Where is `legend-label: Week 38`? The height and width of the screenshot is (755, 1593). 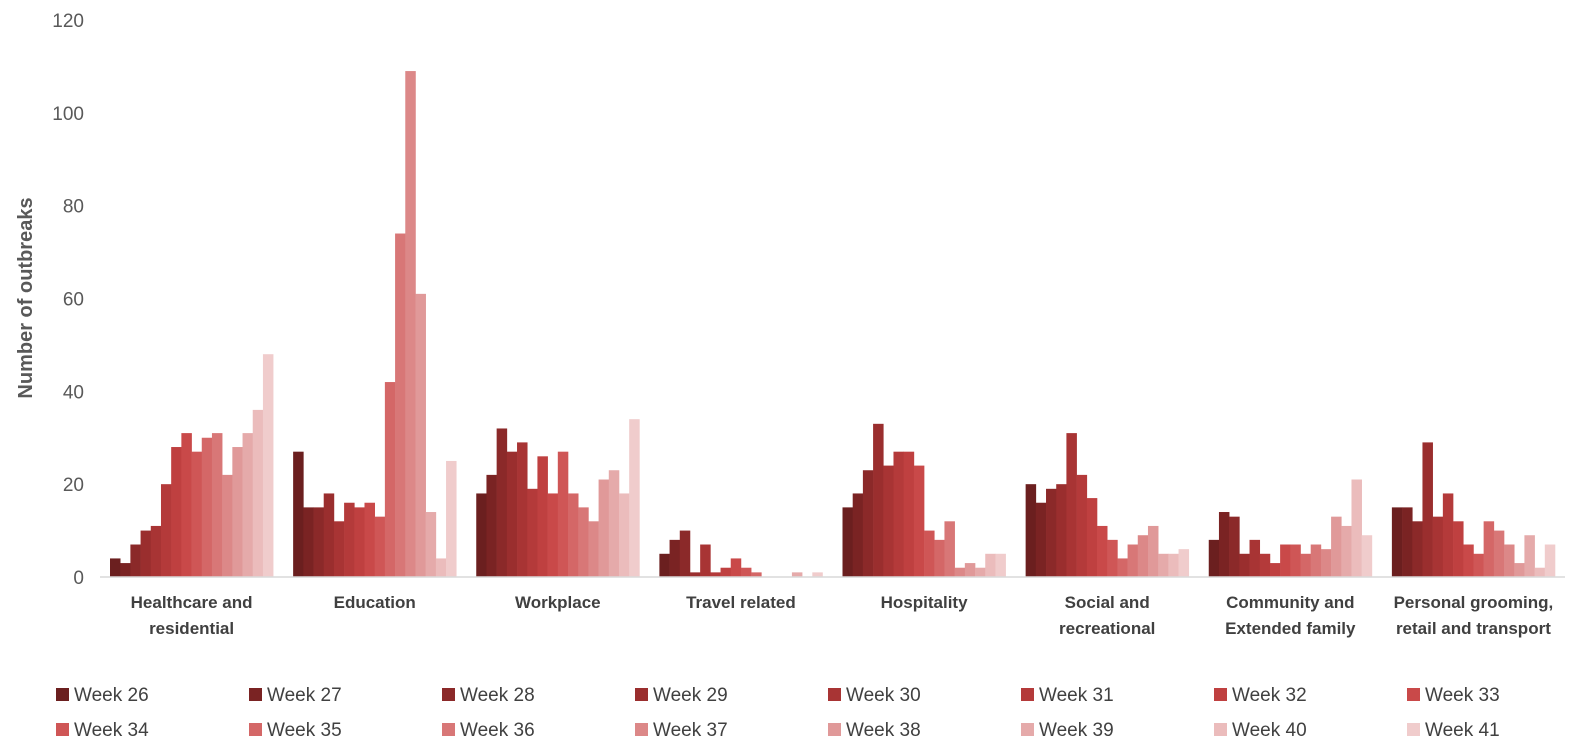 legend-label: Week 38 is located at coordinates (883, 730).